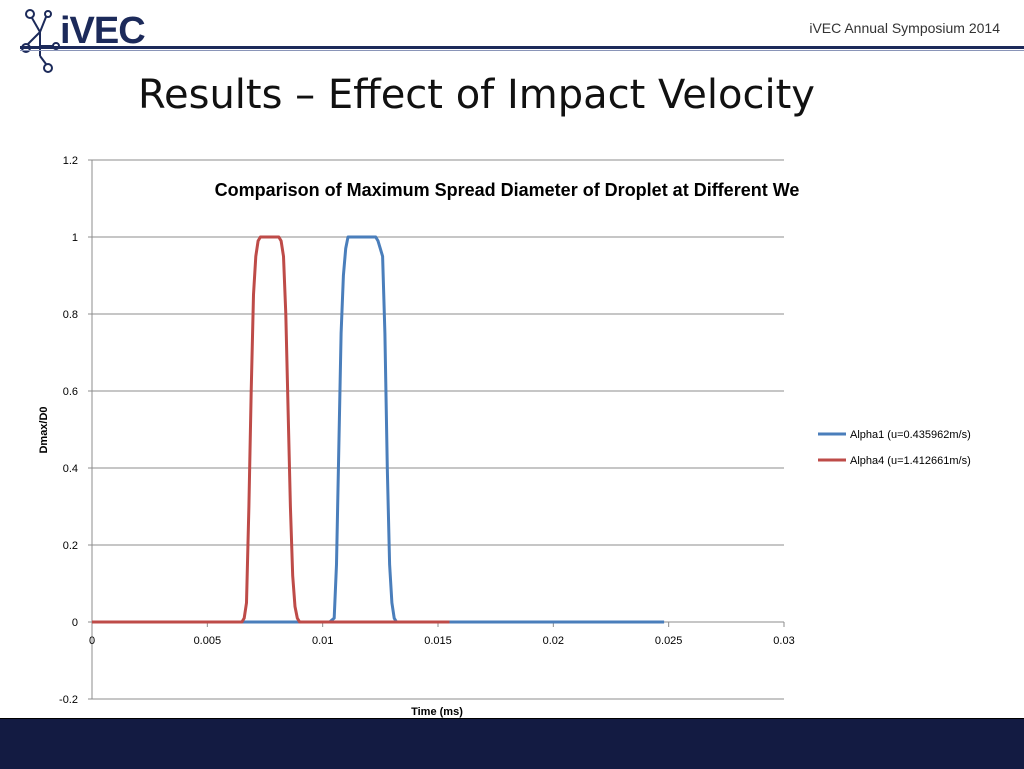 The height and width of the screenshot is (769, 1024). What do you see at coordinates (103, 31) in the screenshot?
I see `logo-text: iVEC` at bounding box center [103, 31].